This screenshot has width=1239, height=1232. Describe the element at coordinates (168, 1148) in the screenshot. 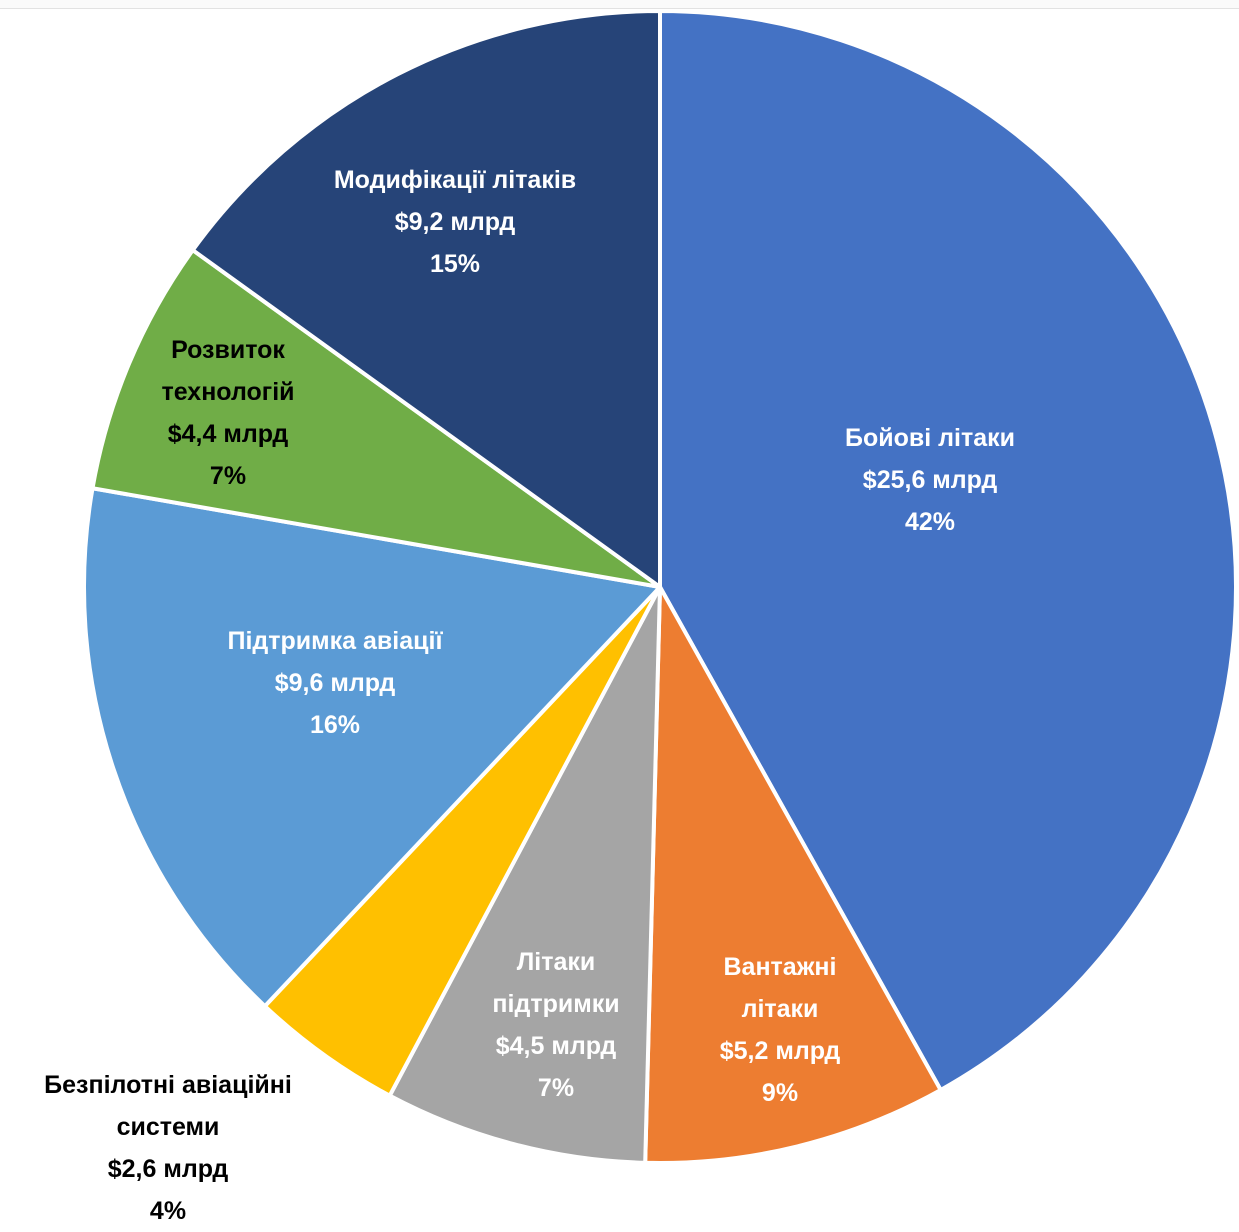

I see `pie-label-3: Безпілотні авіаційні системи $2,6 млрд 4%` at that location.